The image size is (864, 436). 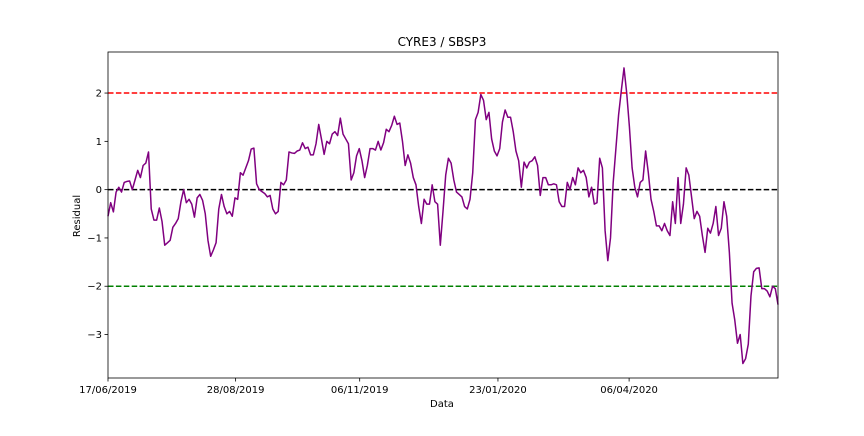 What do you see at coordinates (99, 142) in the screenshot?
I see `y-tick-label: 1` at bounding box center [99, 142].